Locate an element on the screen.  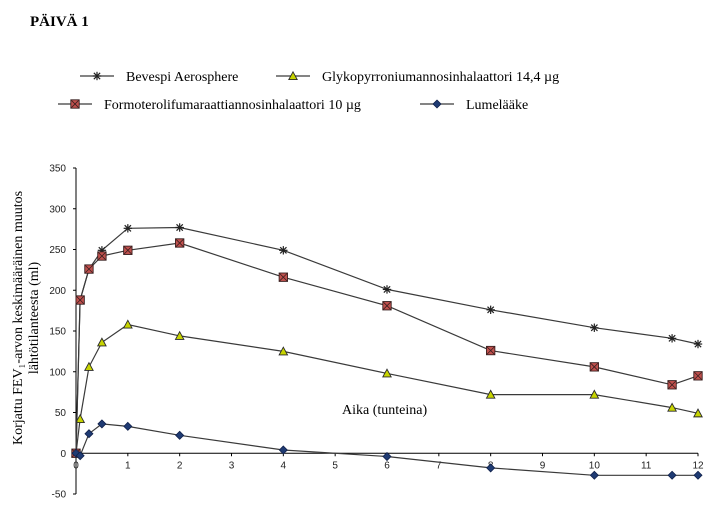
x-tick-label: 3 is located at coordinates (232, 465).